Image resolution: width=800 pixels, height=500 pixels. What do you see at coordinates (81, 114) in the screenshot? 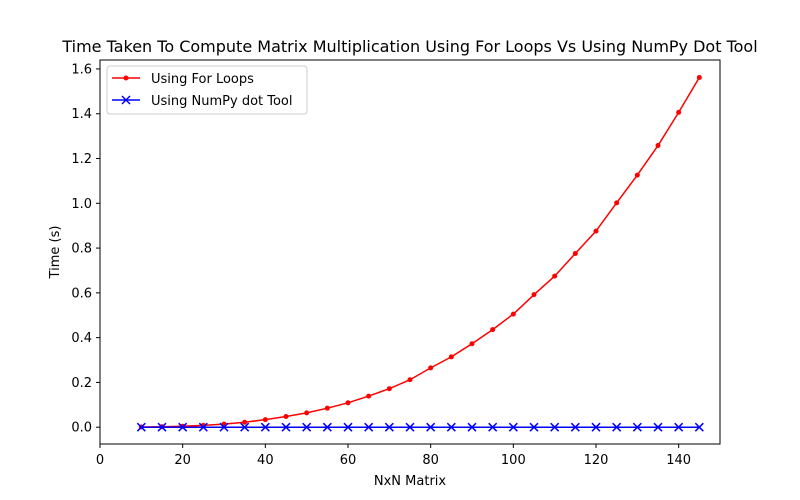
I see `y-tick-label: 1.4` at bounding box center [81, 114].